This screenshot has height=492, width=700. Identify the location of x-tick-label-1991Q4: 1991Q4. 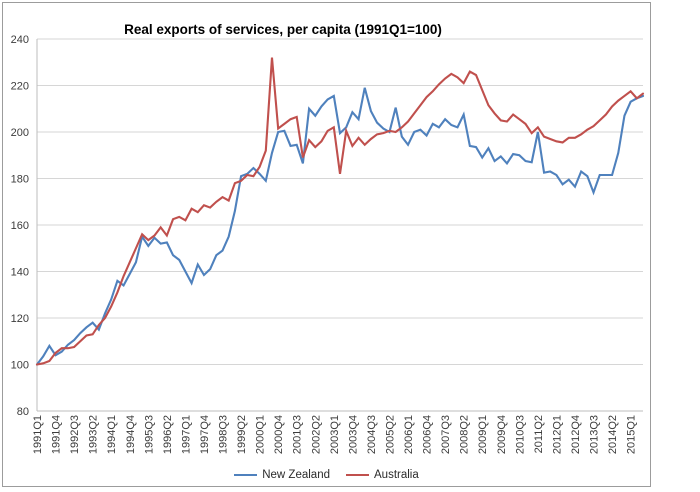
(57, 434).